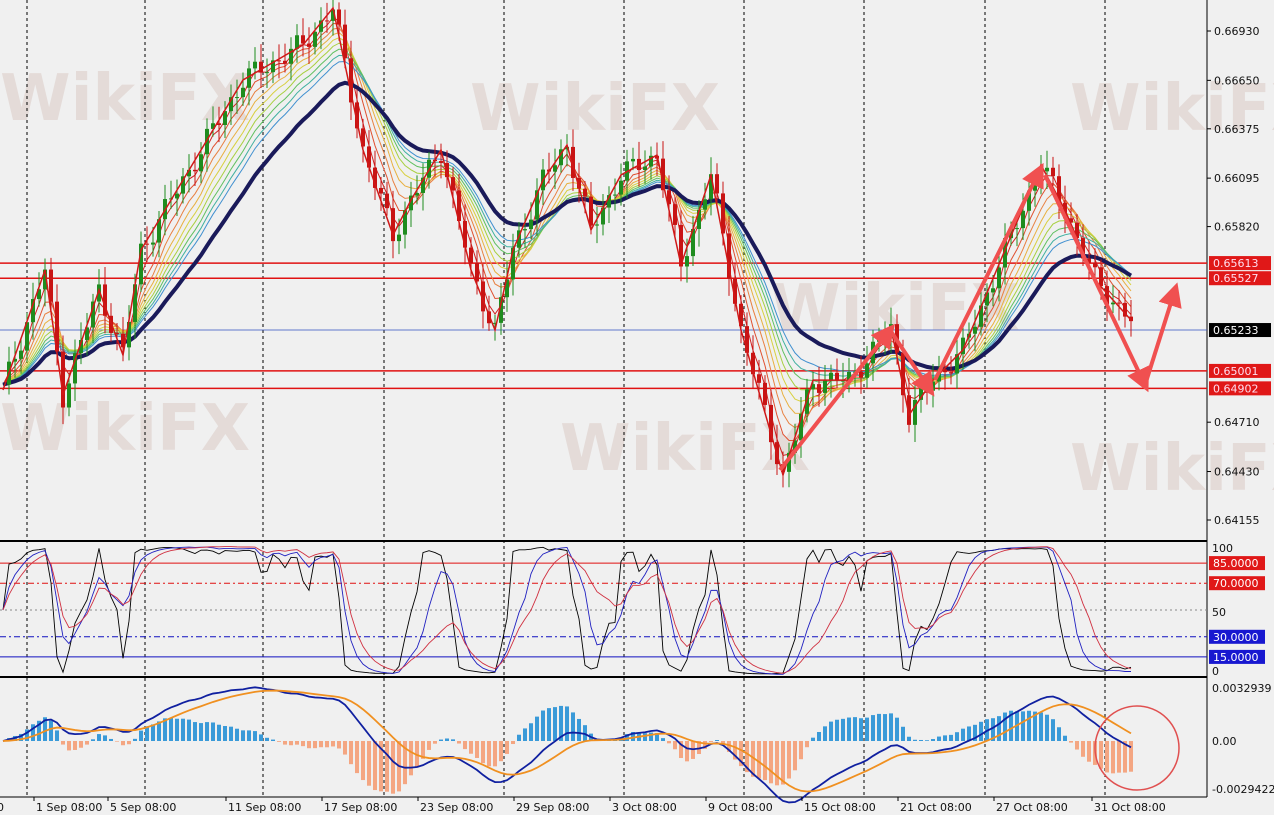 The height and width of the screenshot is (815, 1274). Describe the element at coordinates (1243, 789) in the screenshot. I see `macd-tick-label: -0.0029422` at that location.